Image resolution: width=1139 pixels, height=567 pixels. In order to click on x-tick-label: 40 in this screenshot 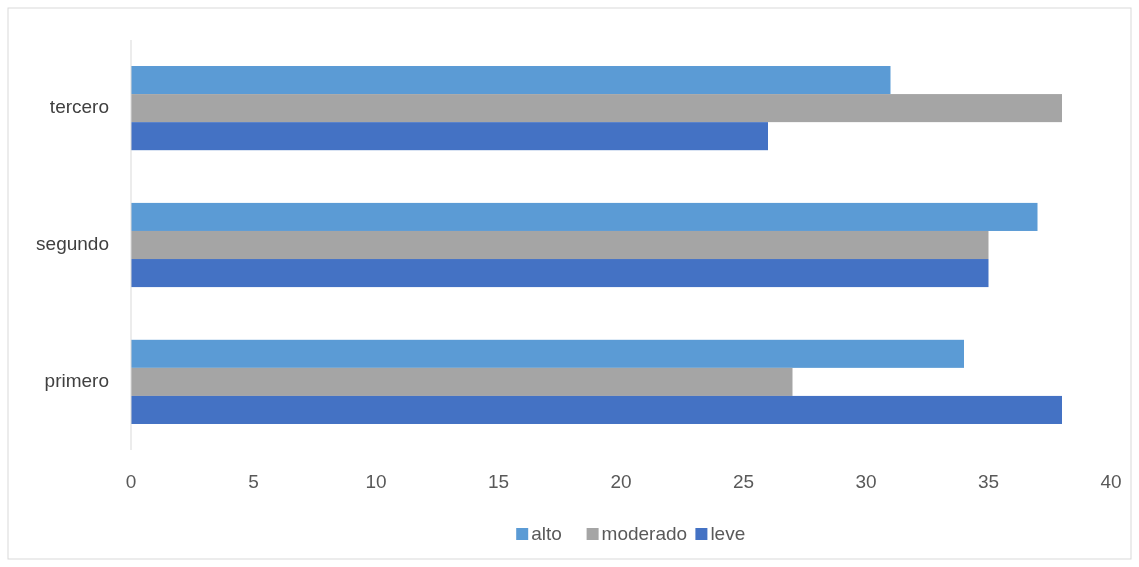, I will do `click(1111, 481)`.